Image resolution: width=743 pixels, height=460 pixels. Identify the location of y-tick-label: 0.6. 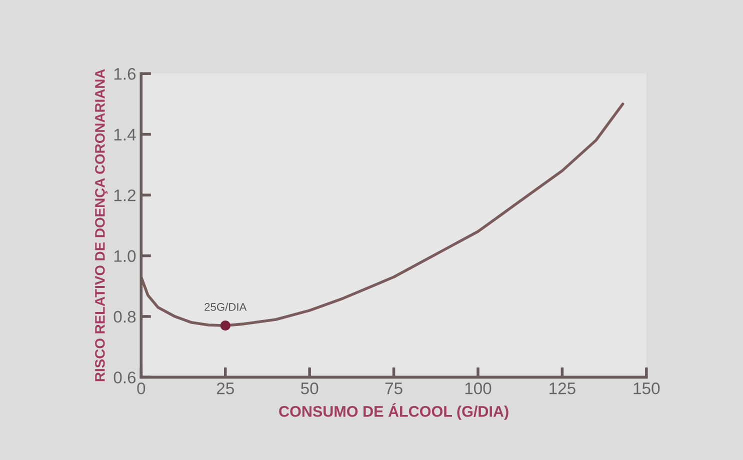
(125, 378).